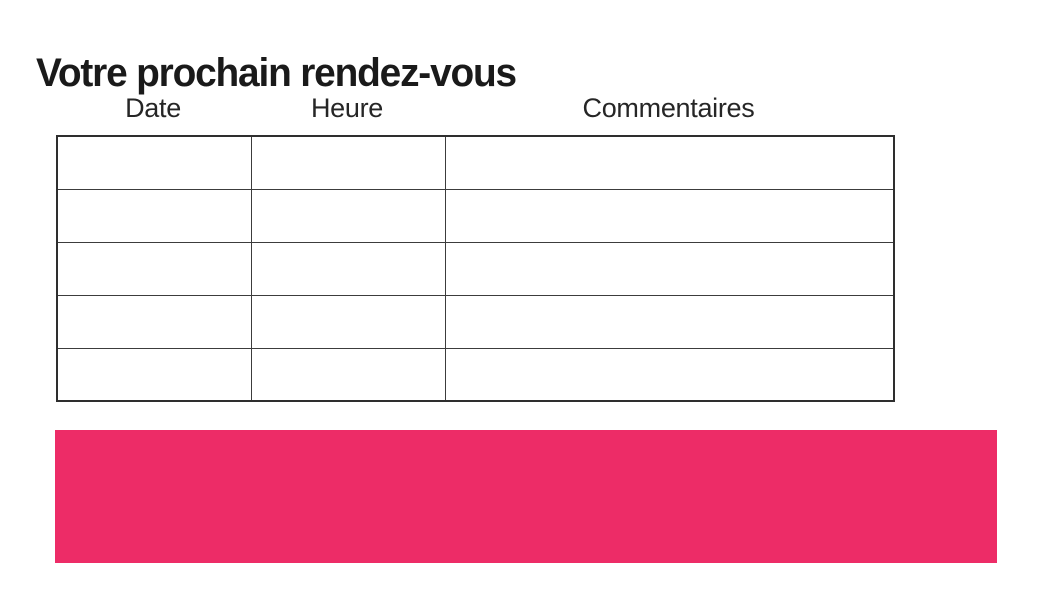 The height and width of the screenshot is (600, 1050). What do you see at coordinates (276, 72) in the screenshot?
I see `page-title: Votre prochain rendez-vous` at bounding box center [276, 72].